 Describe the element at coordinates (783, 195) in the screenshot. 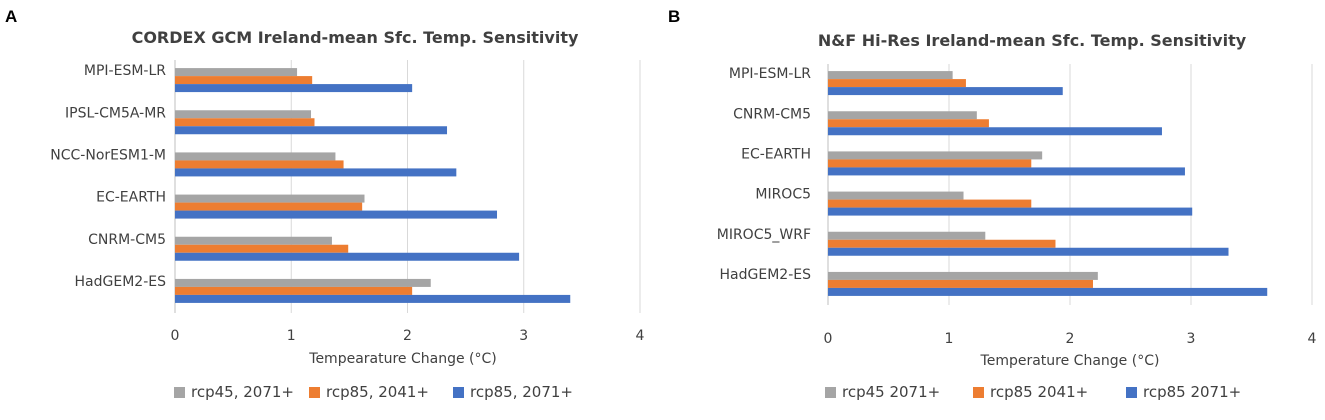

I see `category-label: MIROC5` at that location.